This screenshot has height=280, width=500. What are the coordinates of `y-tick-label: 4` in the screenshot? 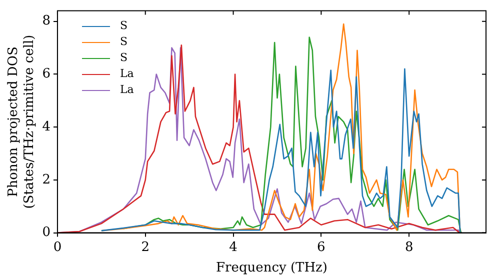 It's located at (46, 126).